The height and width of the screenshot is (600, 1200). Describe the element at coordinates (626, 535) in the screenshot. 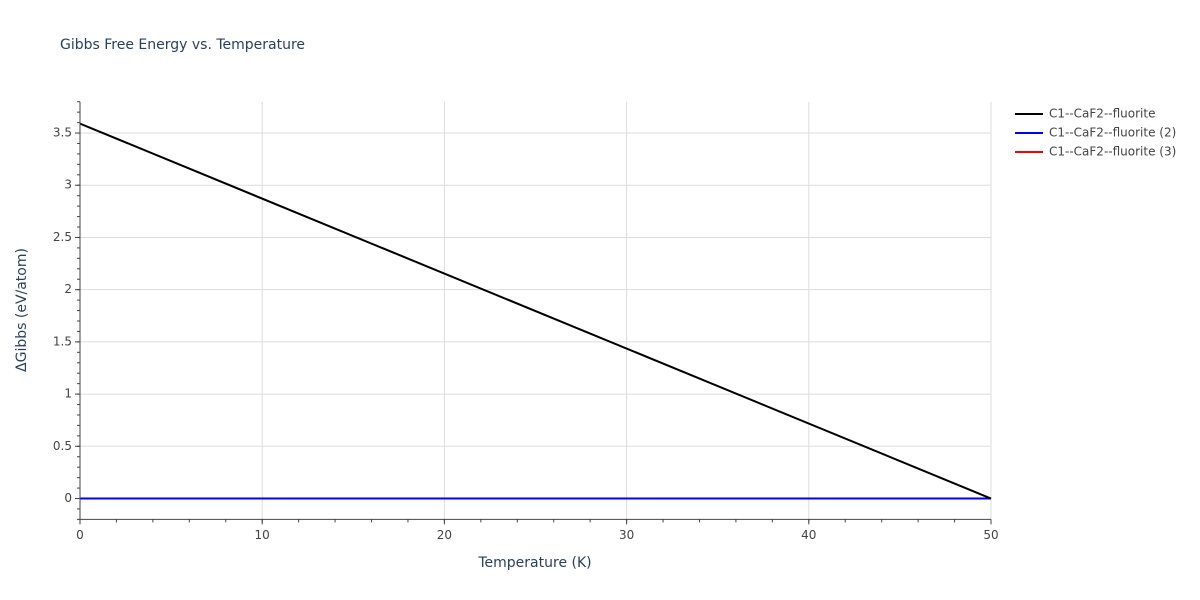

I see `x-tick-label: 30` at that location.